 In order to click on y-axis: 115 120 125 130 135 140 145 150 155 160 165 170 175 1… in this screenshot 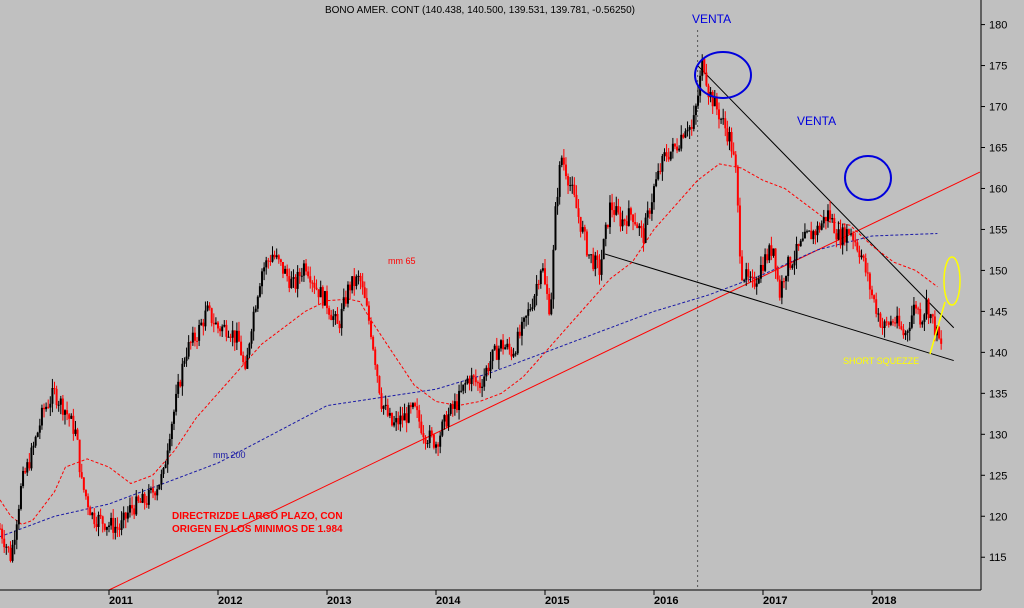, I will do `click(993, 295)`.